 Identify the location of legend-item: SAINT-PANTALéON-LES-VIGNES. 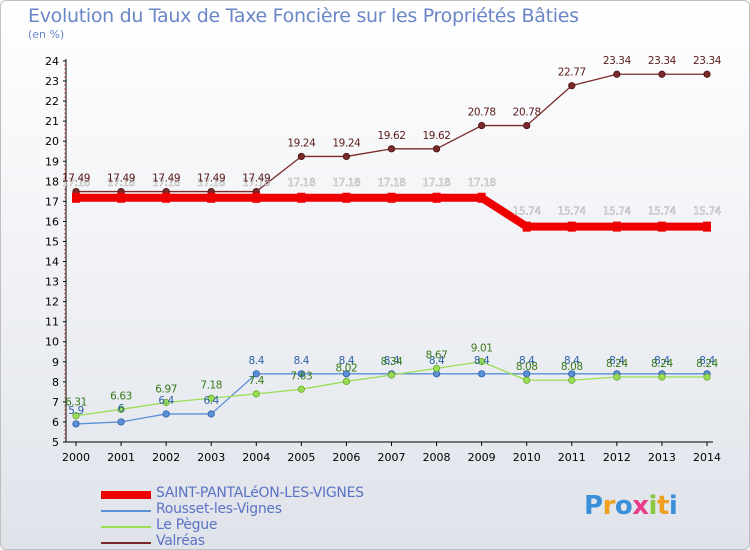
(261, 494).